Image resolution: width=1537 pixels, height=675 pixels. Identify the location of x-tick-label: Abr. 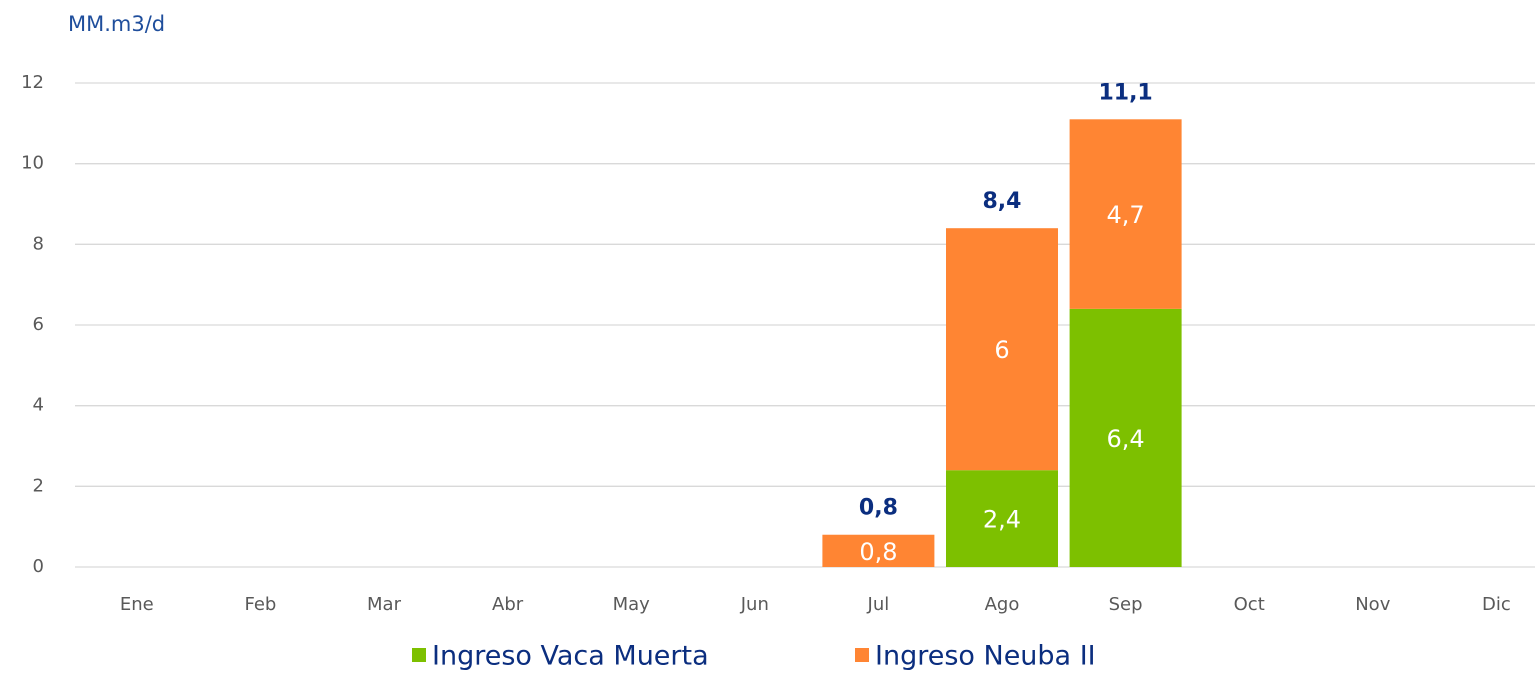
(508, 604).